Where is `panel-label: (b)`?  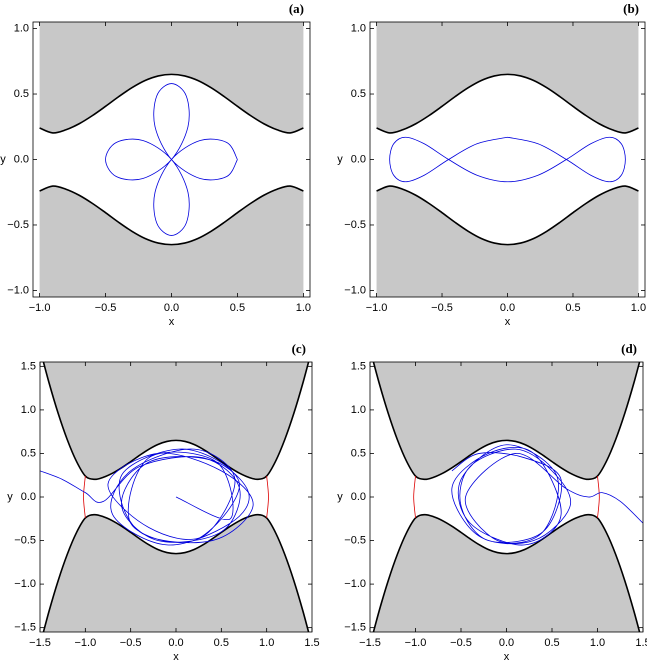
panel-label: (b) is located at coordinates (631, 8).